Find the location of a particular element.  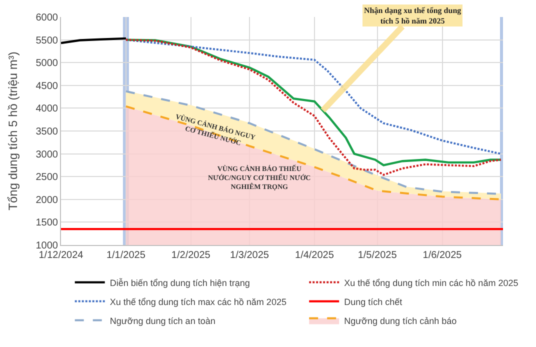

legend-label: Xu thế tổng dung tích max các hồ năm 2025 is located at coordinates (198, 301).